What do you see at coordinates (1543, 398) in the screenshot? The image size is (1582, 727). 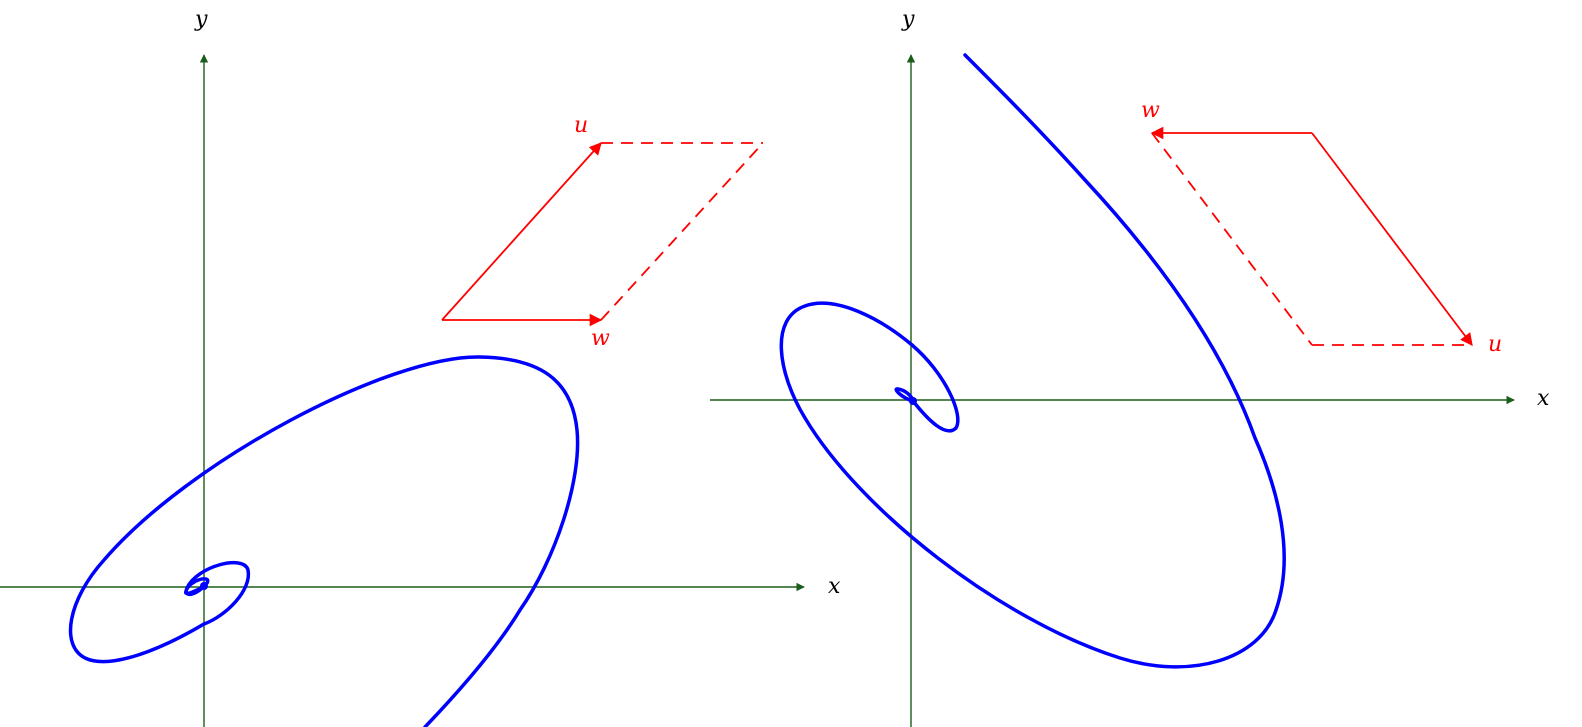 I see `right-x-axis-label: x` at bounding box center [1543, 398].